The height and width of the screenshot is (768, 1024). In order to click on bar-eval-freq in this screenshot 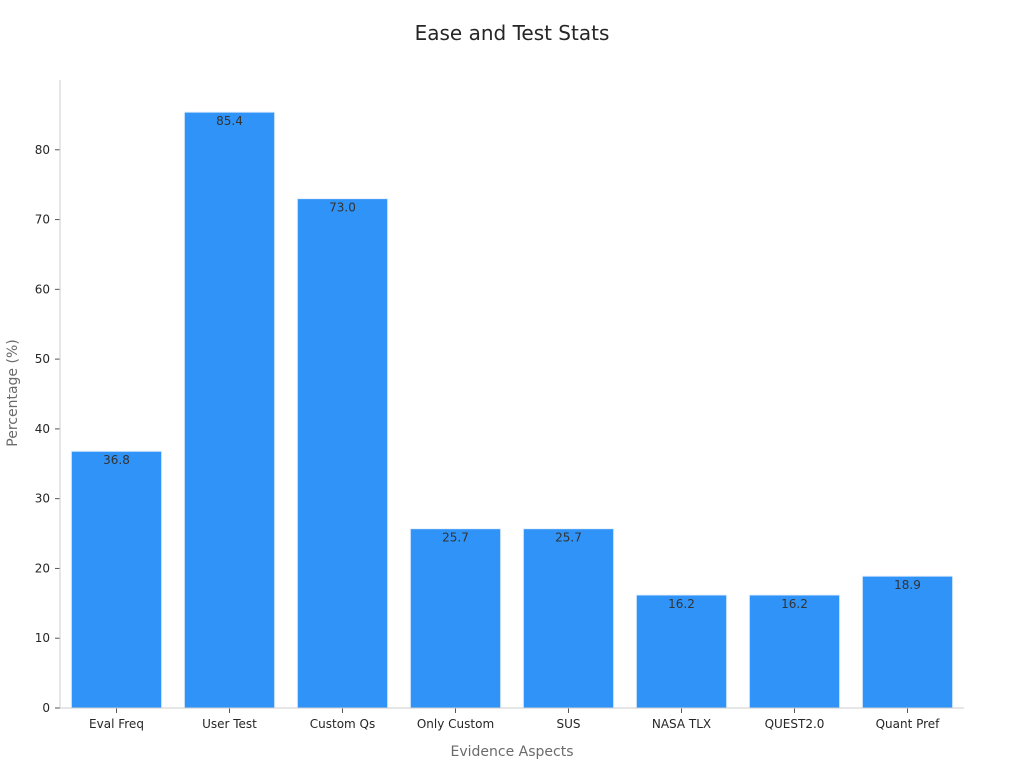, I will do `click(116, 579)`.